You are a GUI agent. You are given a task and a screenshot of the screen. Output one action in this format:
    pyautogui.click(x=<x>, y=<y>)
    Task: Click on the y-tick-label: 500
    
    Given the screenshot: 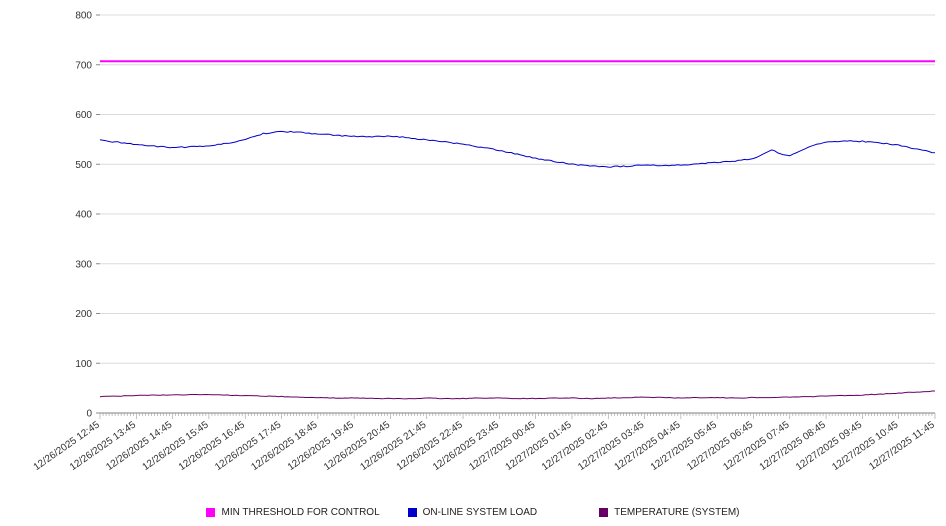 What is the action you would take?
    pyautogui.click(x=83, y=165)
    